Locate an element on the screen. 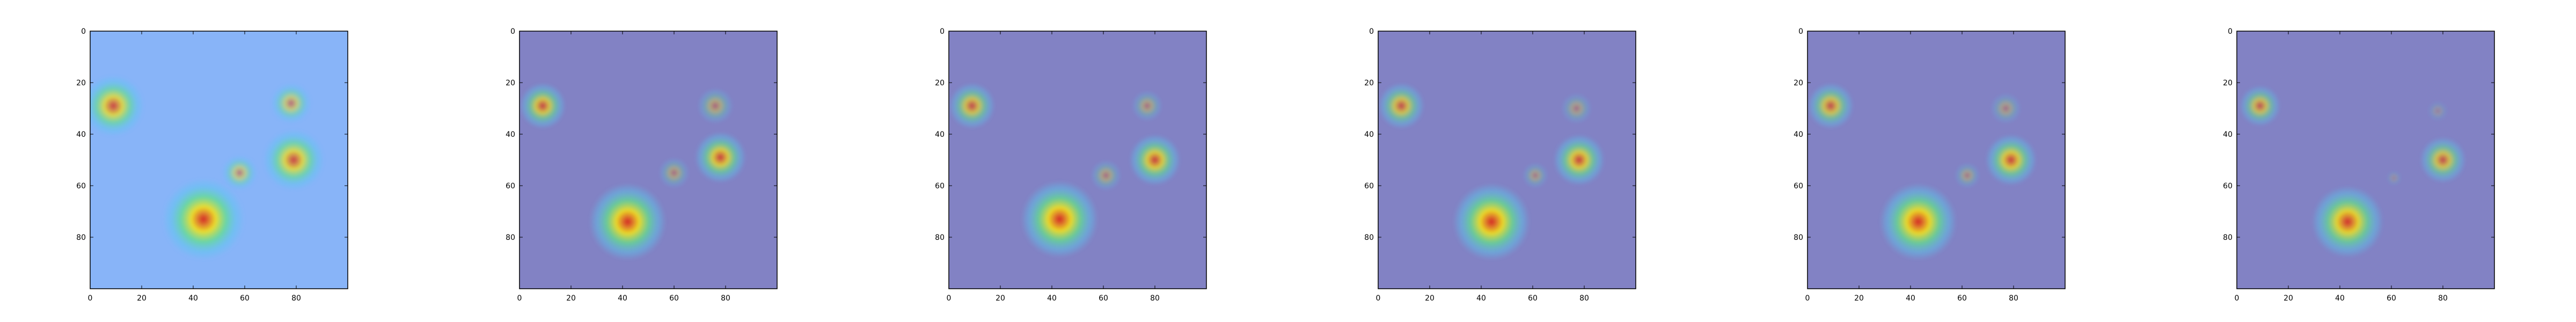  heatmap-panel-6: 0 20 40 60 80 0 20 40 60 80 is located at coordinates (2359, 165).